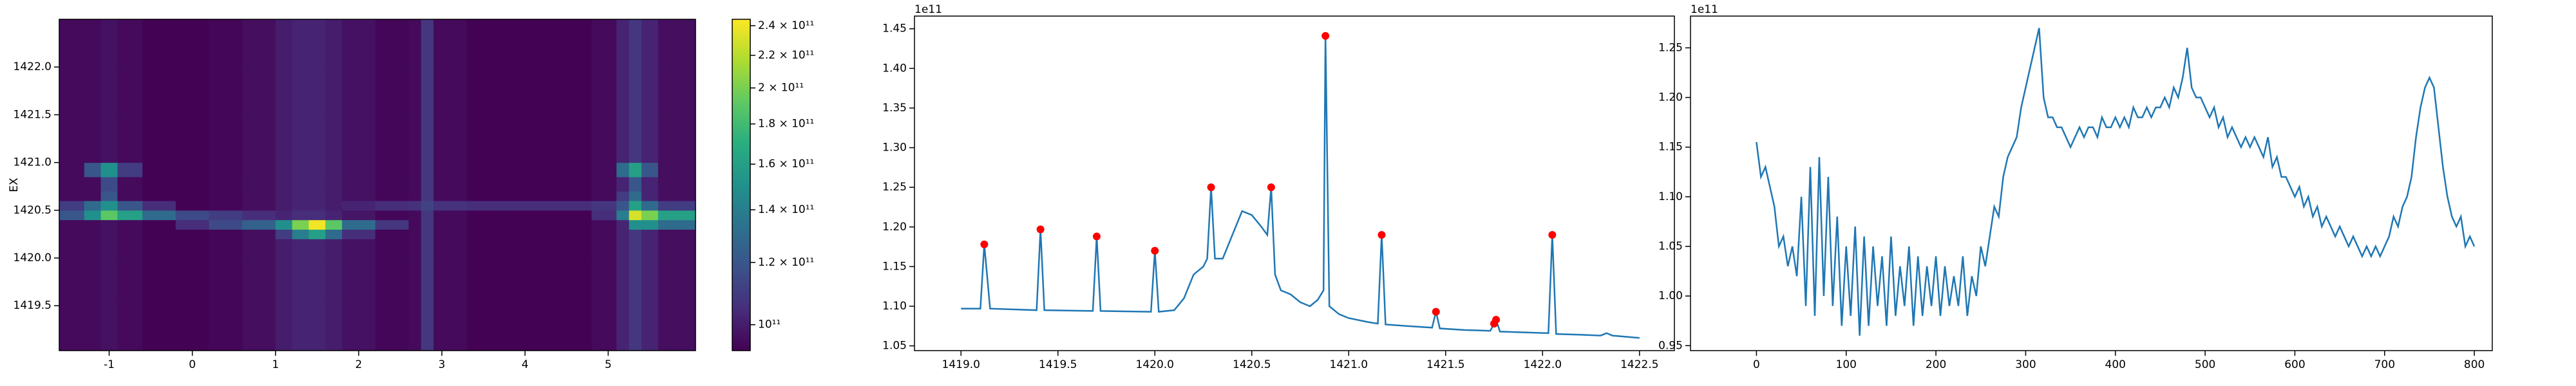  Describe the element at coordinates (786, 25) in the screenshot. I see `colorbar-tick-label: 2.4 × 10¹¹` at that location.